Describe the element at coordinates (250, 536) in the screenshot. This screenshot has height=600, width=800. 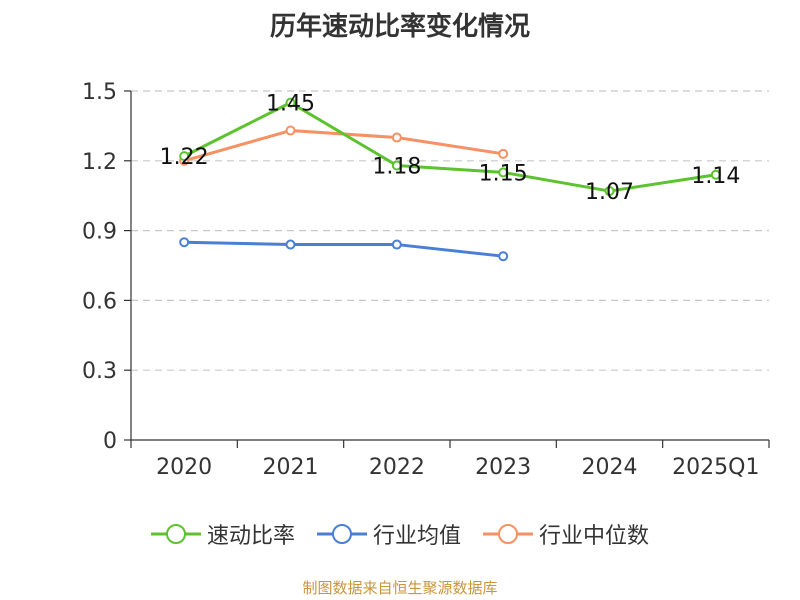
I see `legend-label: 速动比率` at that location.